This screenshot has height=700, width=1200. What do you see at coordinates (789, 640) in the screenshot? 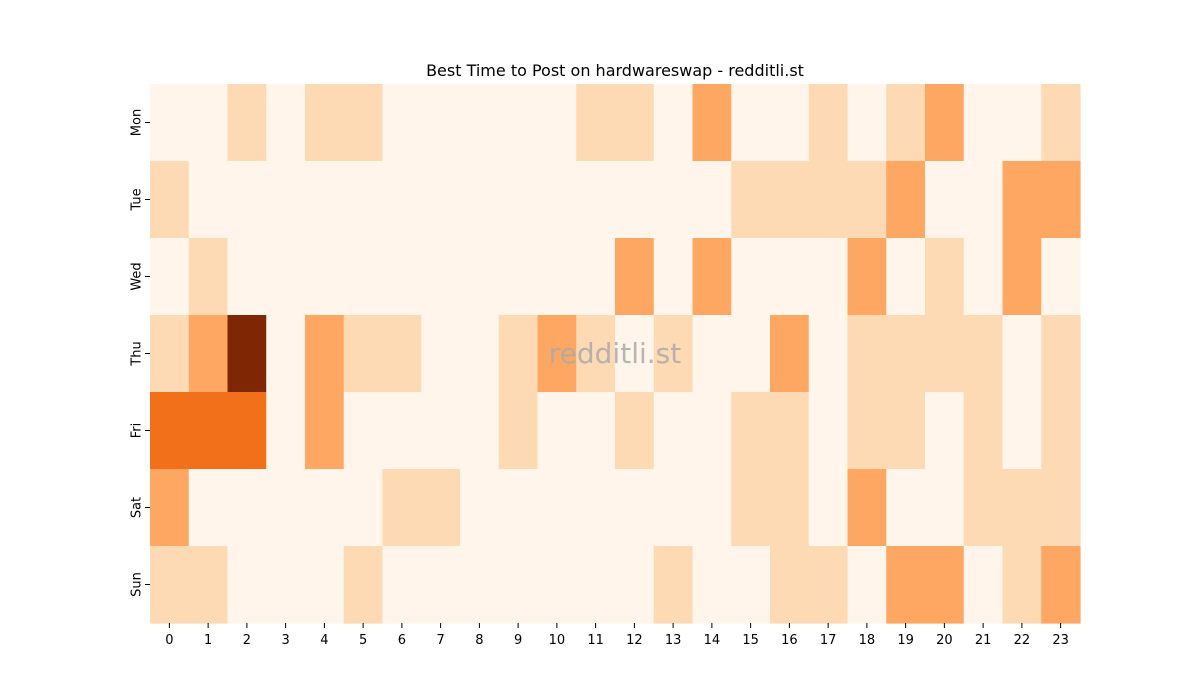
I see `x-tick-label: 16` at bounding box center [789, 640].